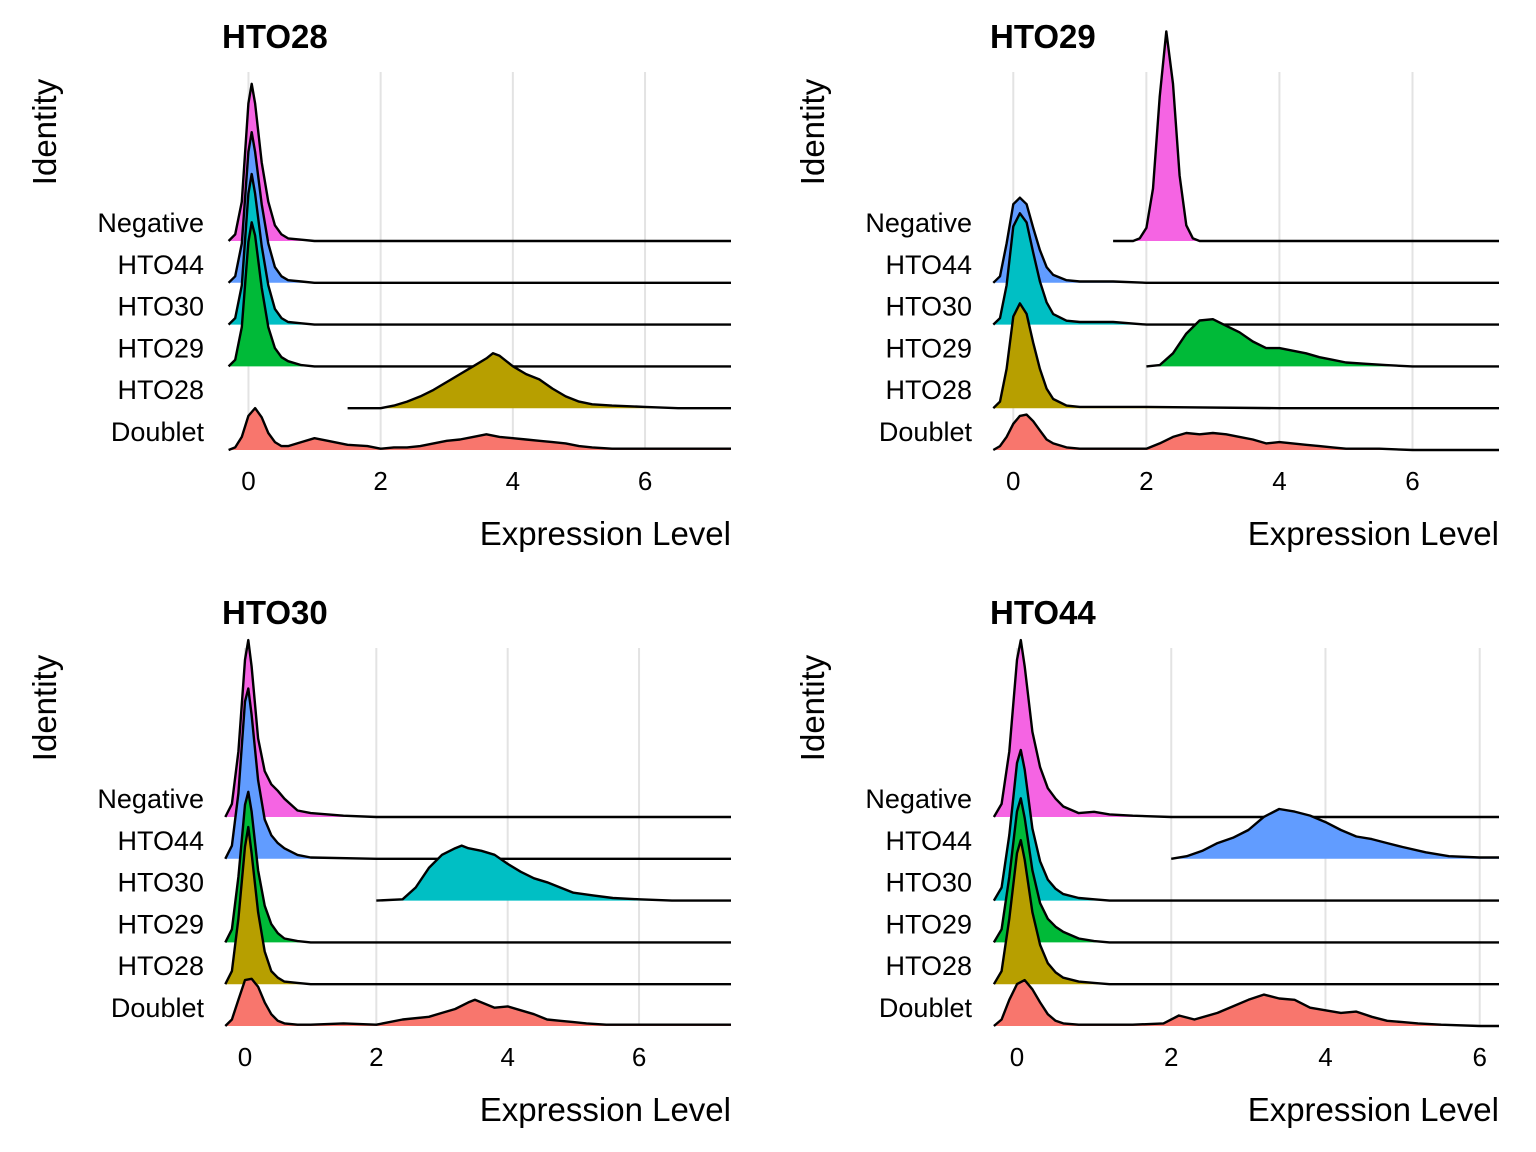 The width and height of the screenshot is (1536, 1152). Describe the element at coordinates (1043, 36) in the screenshot. I see `panel-title: HTO29` at that location.